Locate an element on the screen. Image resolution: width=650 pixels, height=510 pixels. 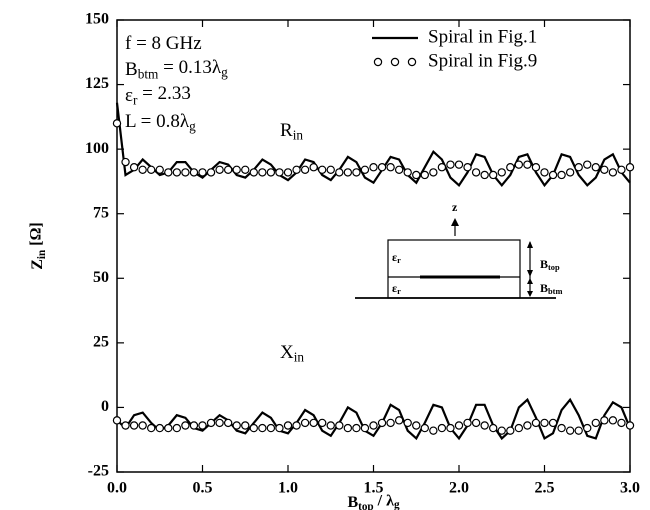
text-part: L = 0.8λ is located at coordinates (157, 121).